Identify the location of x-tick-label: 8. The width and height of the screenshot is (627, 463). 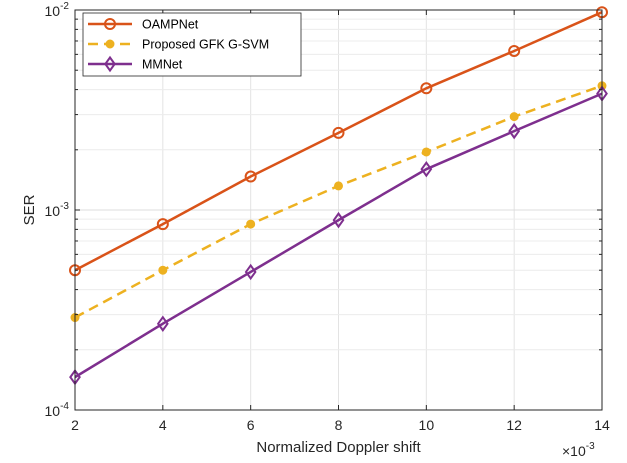
(339, 425).